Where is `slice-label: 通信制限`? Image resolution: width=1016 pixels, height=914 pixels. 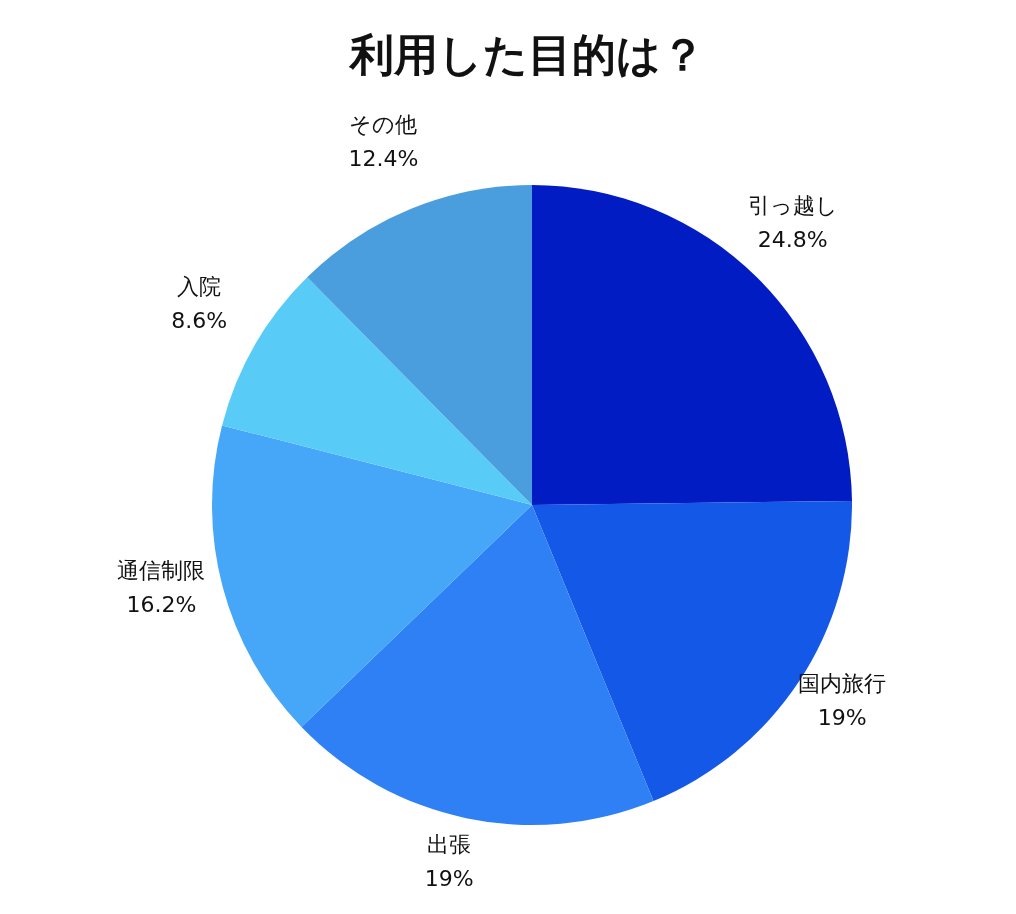 slice-label: 通信制限 is located at coordinates (161, 571).